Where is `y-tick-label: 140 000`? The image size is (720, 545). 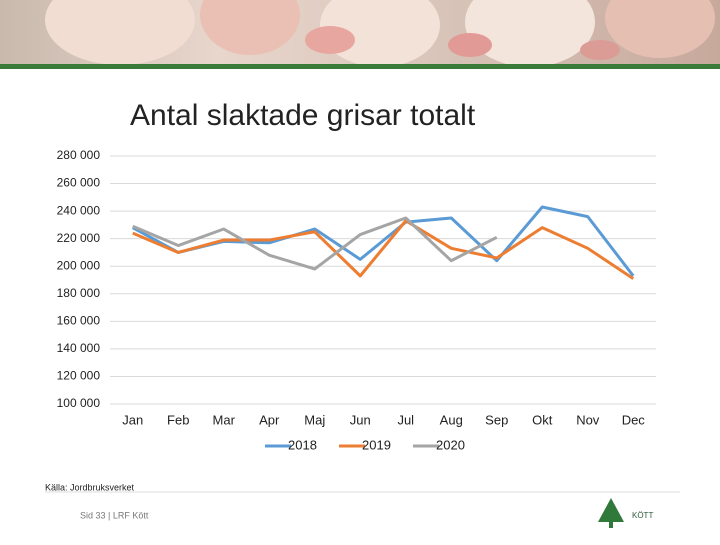 y-tick-label: 140 000 is located at coordinates (79, 348).